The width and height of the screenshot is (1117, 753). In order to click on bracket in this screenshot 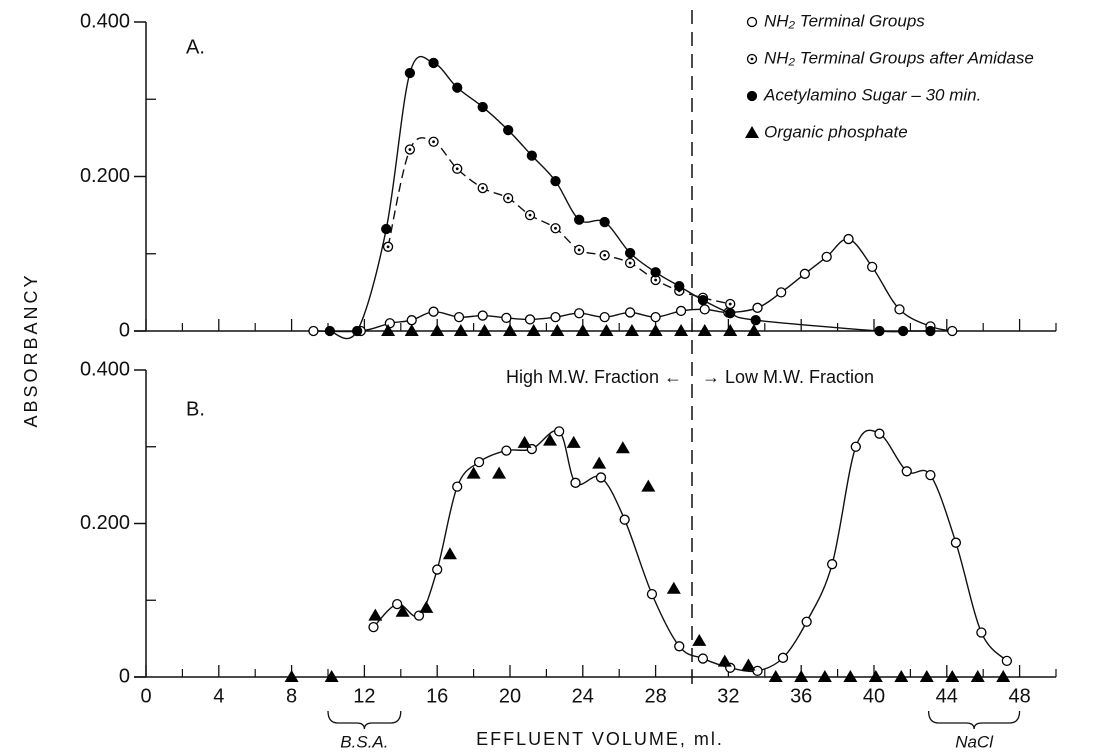, I will do `click(364, 720)`.